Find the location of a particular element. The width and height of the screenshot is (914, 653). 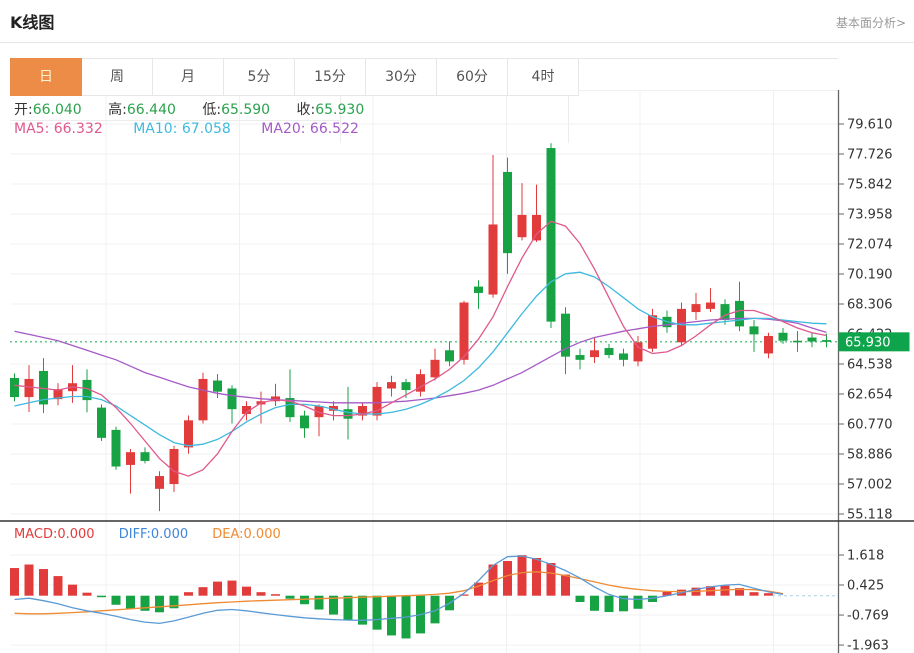

svg-text: 0.425 is located at coordinates (865, 586).